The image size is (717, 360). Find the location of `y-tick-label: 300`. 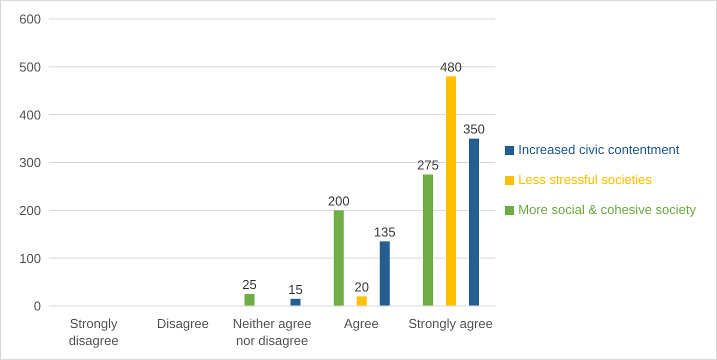

y-tick-label: 300 is located at coordinates (30, 162).